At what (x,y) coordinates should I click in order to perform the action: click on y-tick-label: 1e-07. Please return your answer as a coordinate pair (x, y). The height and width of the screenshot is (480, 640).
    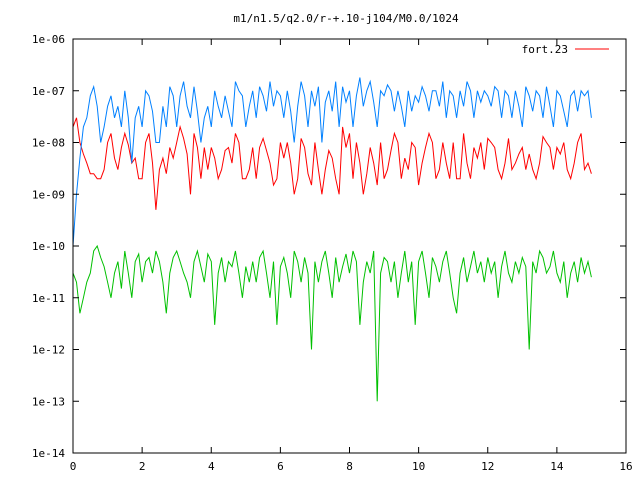
    Looking at the image, I should click on (48, 91).